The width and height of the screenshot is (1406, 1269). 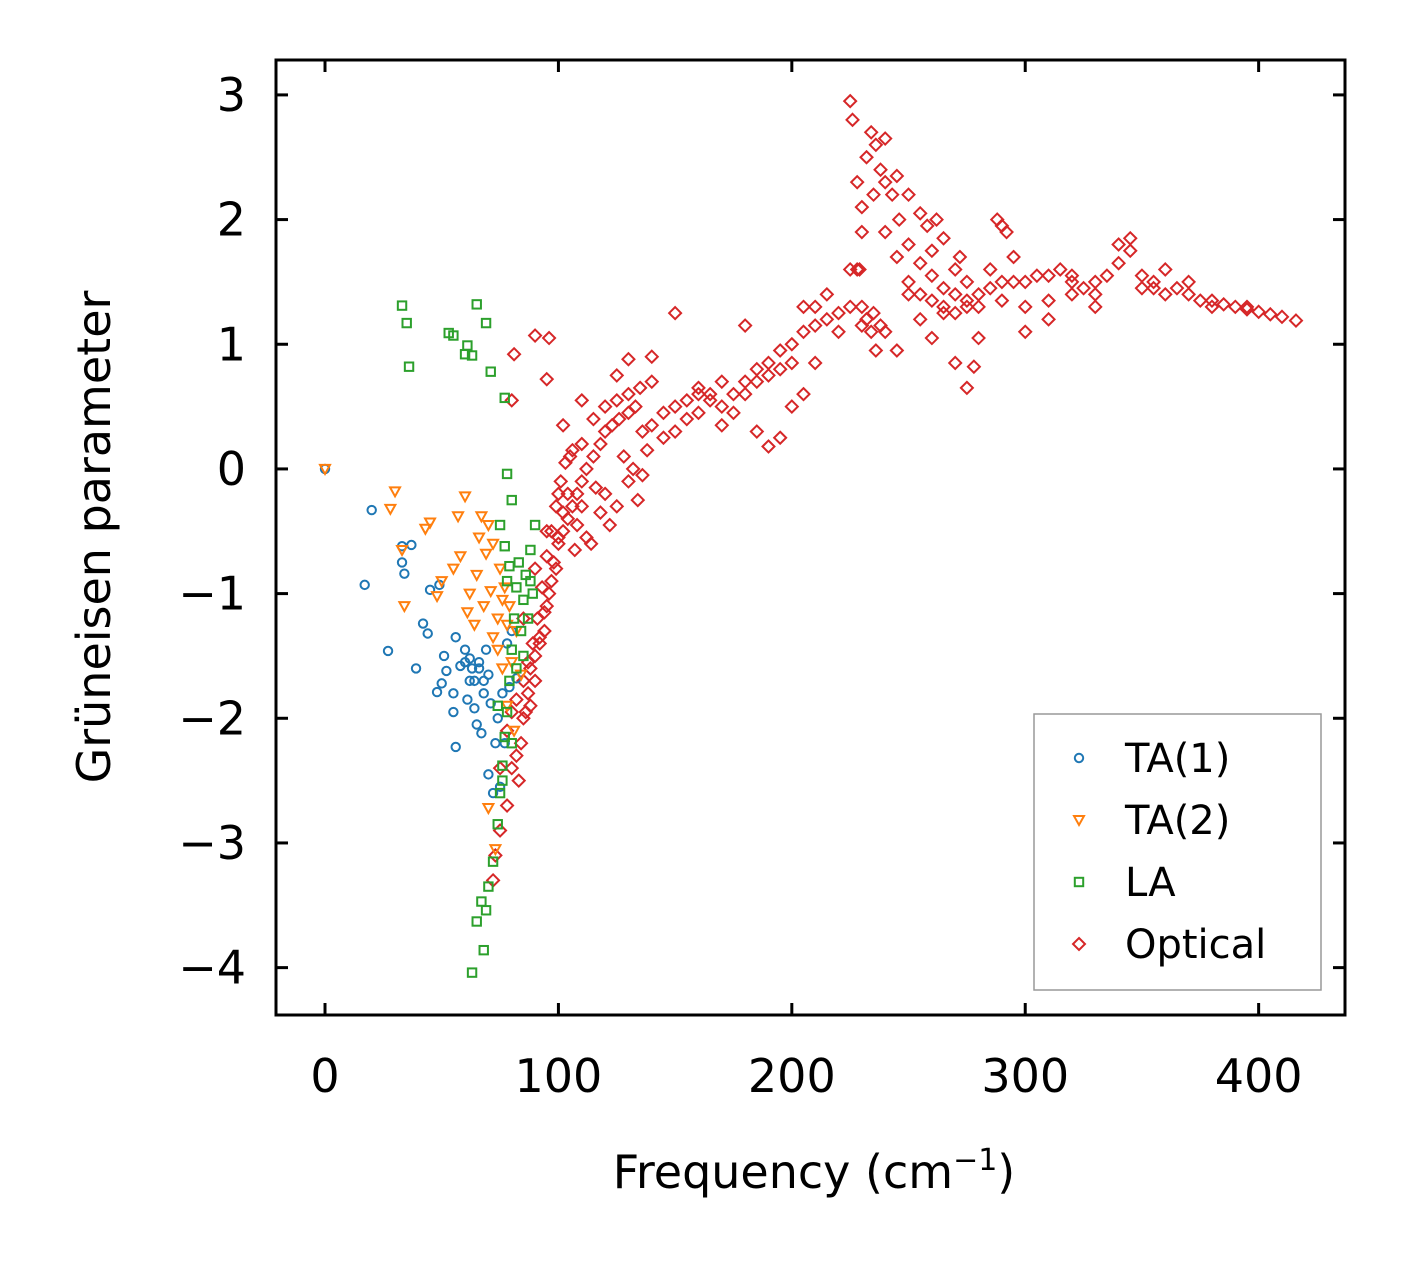 I want to click on series-LA, so click(x=468, y=638).